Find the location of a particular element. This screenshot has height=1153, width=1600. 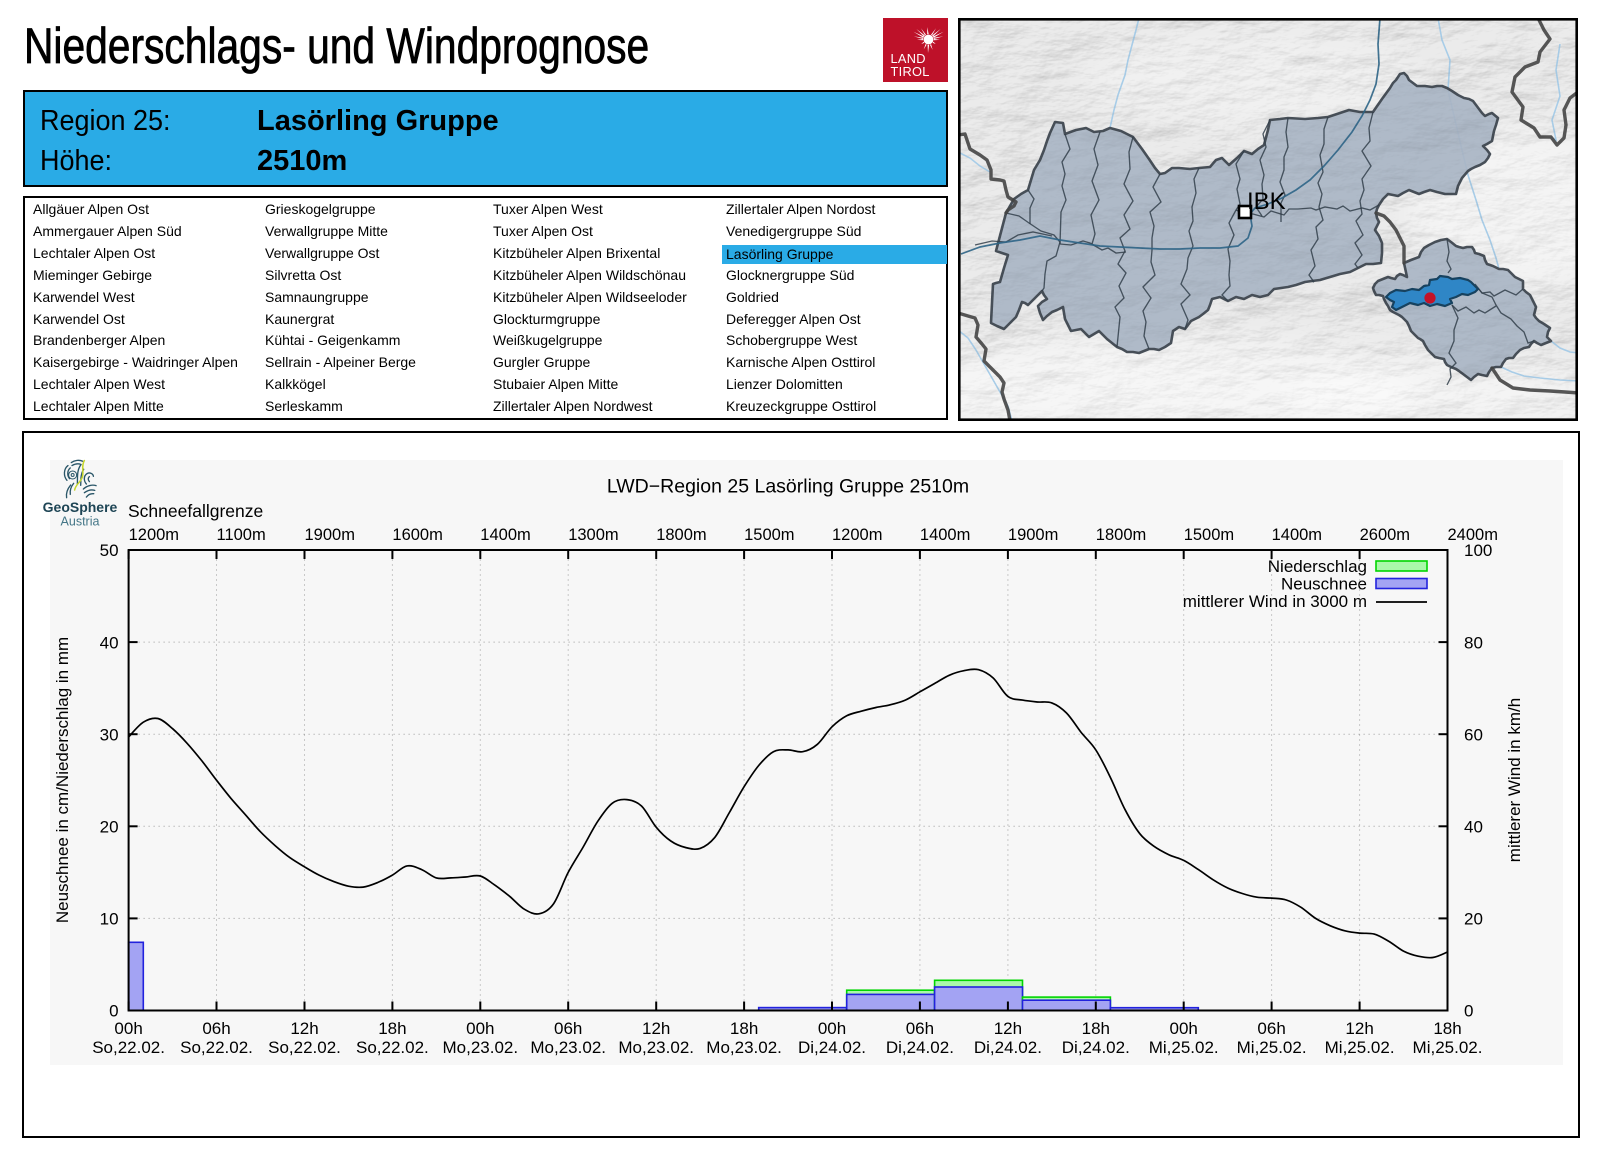

svg-text: LAND is located at coordinates (908, 58).